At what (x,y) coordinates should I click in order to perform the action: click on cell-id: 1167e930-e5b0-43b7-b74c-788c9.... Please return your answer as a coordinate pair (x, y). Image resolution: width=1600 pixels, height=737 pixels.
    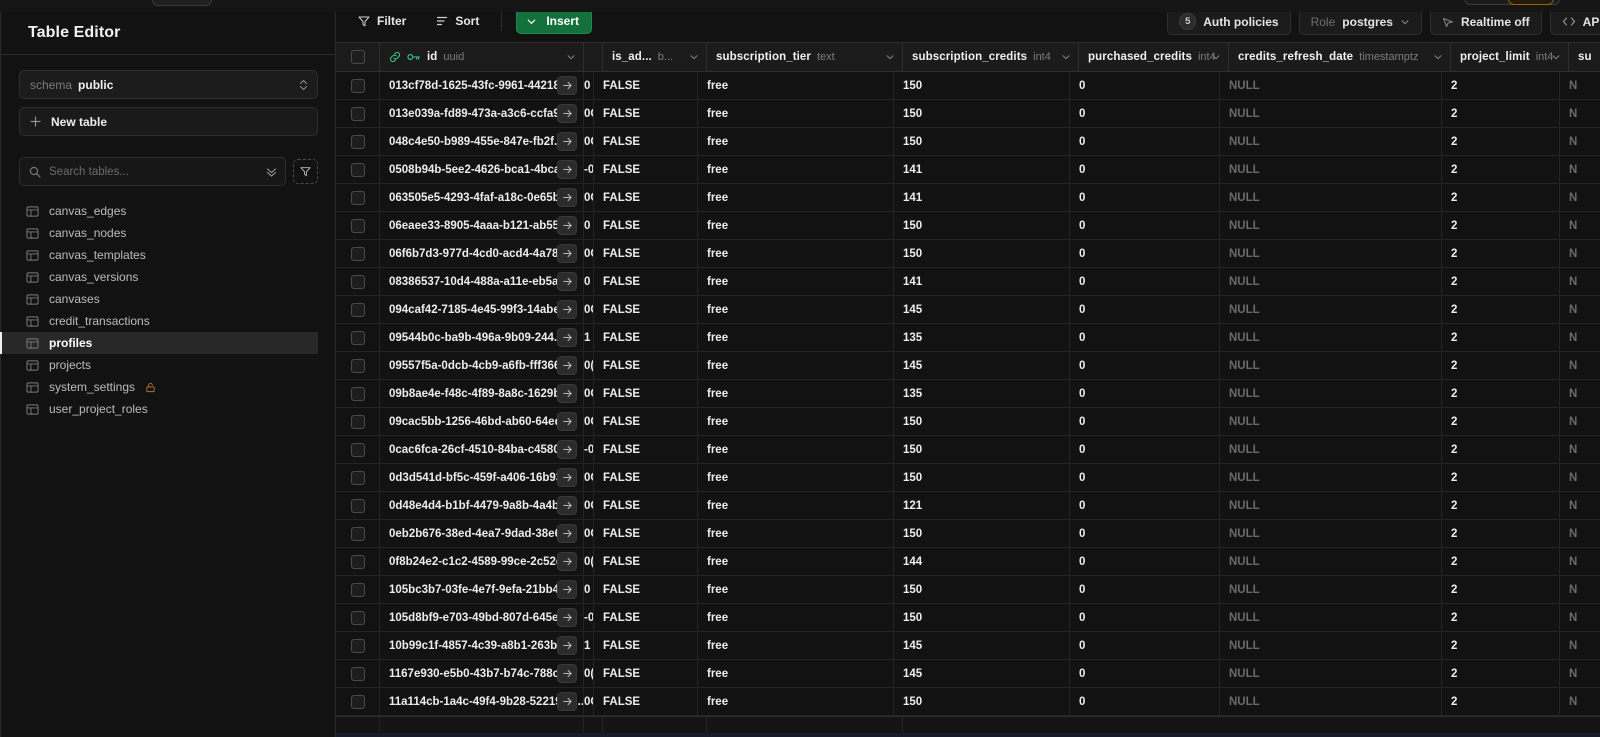
    Looking at the image, I should click on (482, 673).